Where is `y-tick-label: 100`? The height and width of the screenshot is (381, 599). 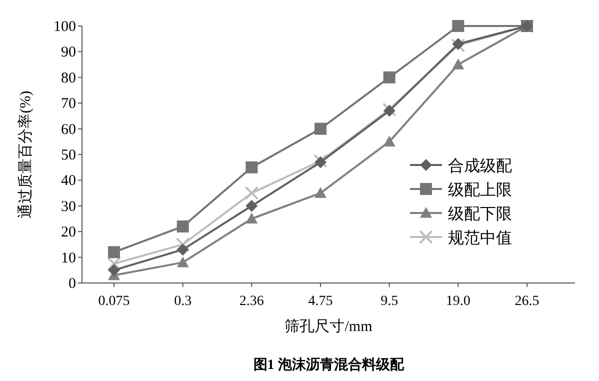
y-tick-label: 100 is located at coordinates (65, 27).